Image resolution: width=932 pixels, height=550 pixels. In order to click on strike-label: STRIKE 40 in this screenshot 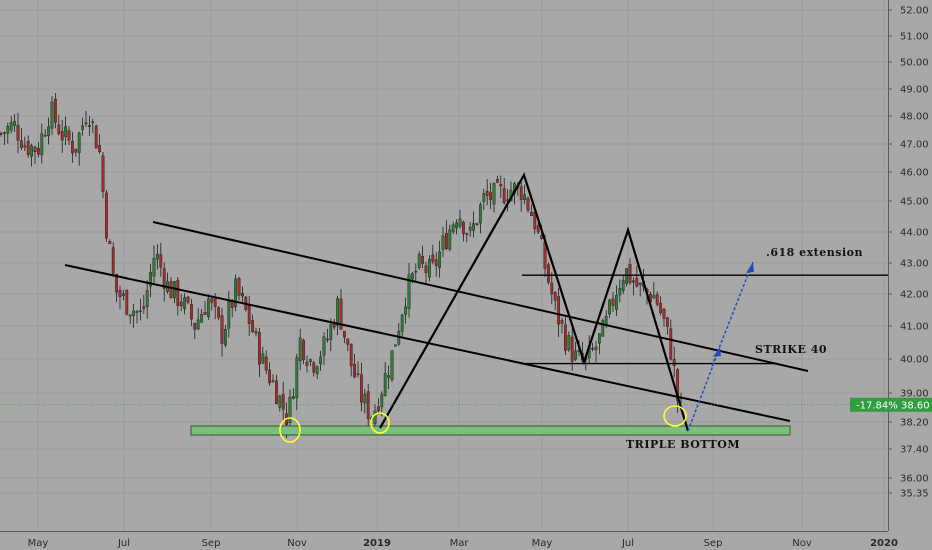, I will do `click(791, 349)`.